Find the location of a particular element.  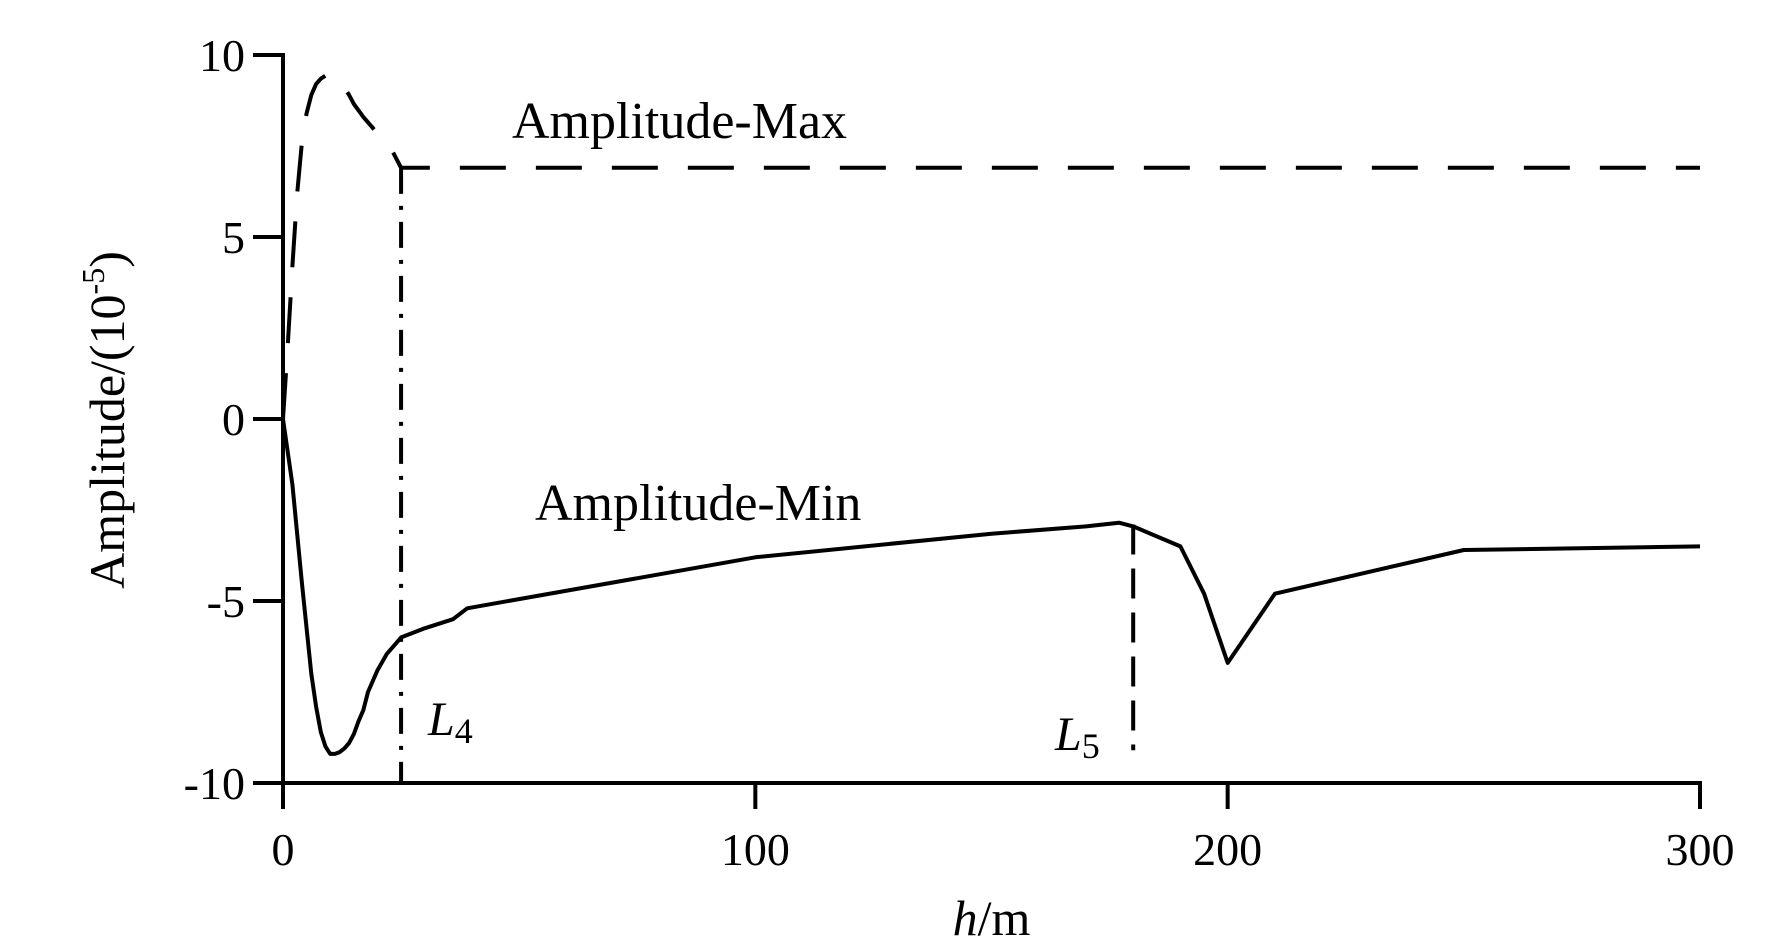

marker-subscript: 5 is located at coordinates (1091, 746).